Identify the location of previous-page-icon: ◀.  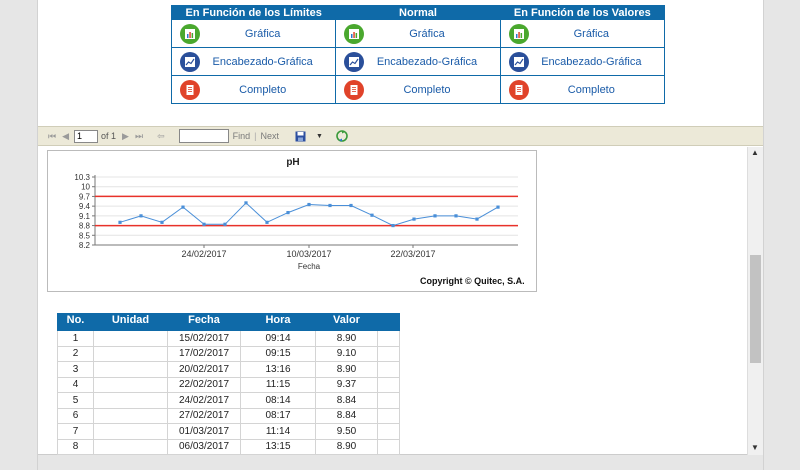
(66, 135).